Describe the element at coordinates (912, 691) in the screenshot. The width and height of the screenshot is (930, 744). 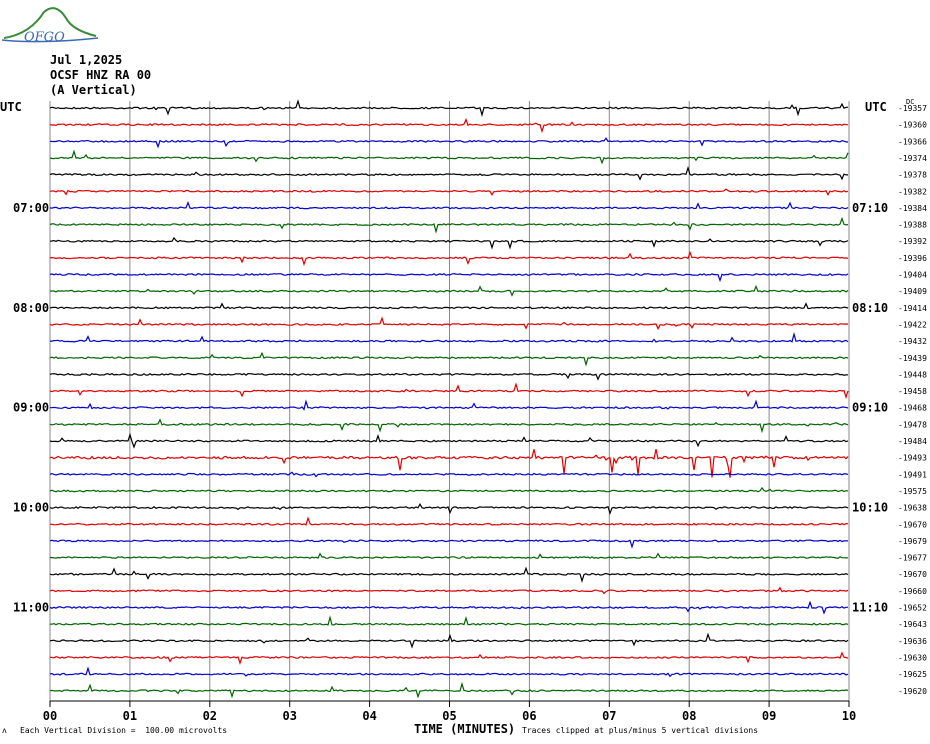
I see `dc-offset-label: -19620` at that location.